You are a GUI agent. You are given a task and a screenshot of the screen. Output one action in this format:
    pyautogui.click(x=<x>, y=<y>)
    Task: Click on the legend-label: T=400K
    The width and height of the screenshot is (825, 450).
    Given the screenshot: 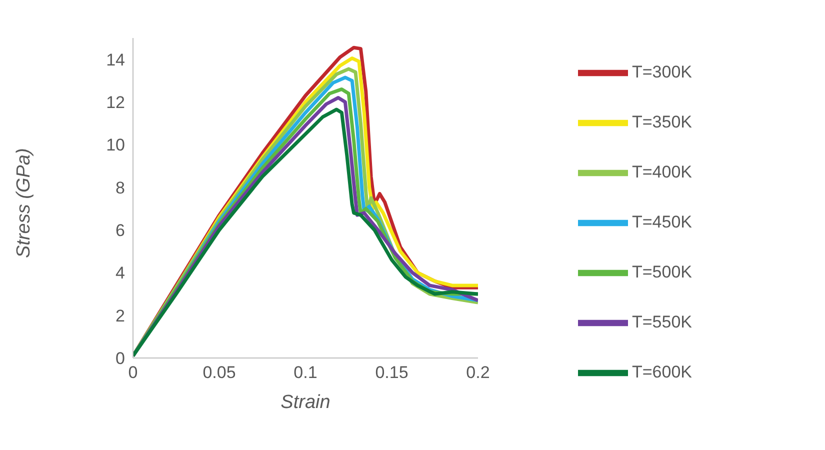 What is the action you would take?
    pyautogui.click(x=662, y=172)
    